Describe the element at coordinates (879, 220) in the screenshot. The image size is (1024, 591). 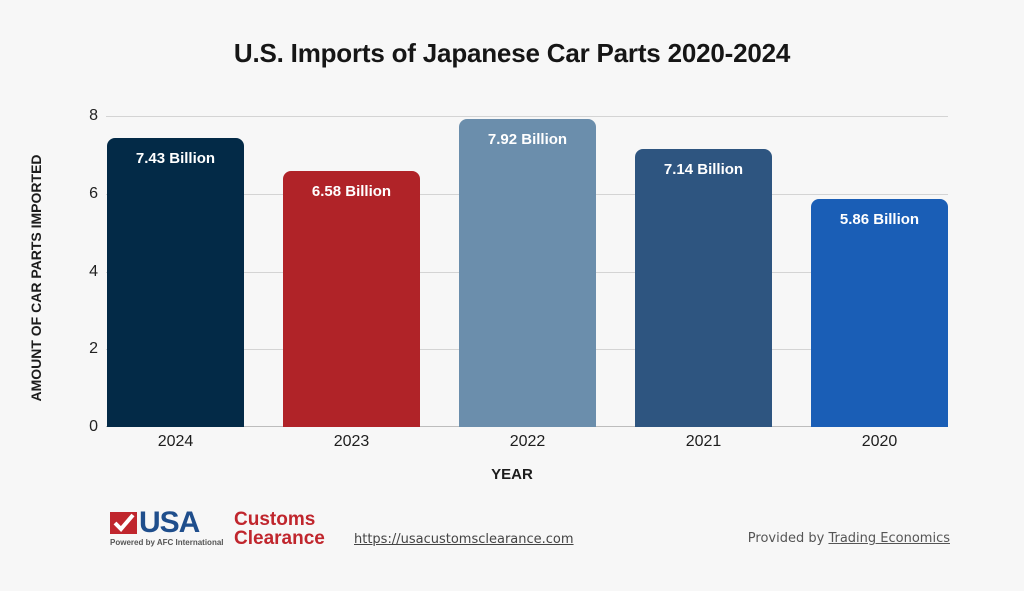
I see `bar-value-label: 5.86 Billion` at that location.